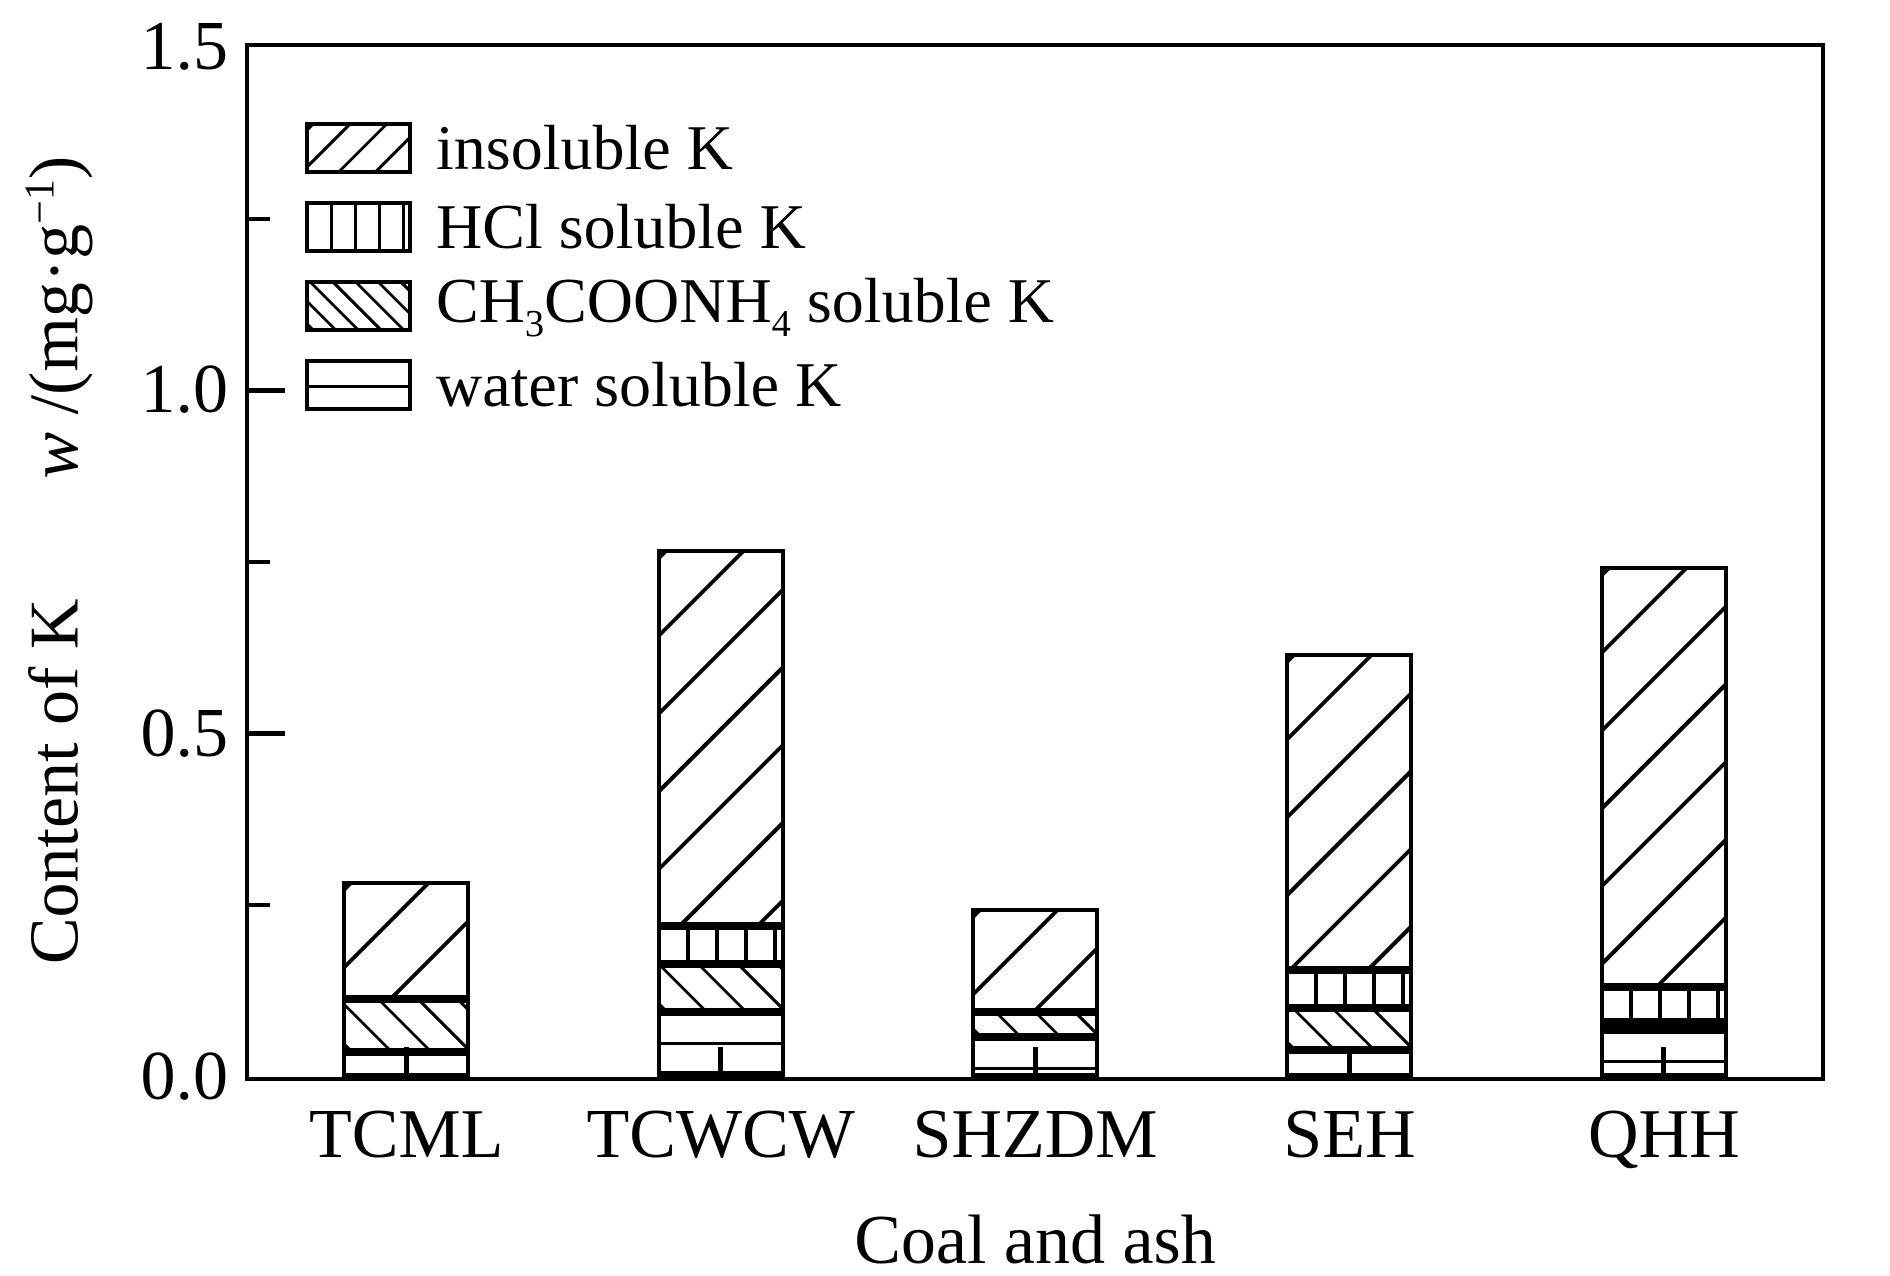  What do you see at coordinates (1663, 1134) in the screenshot?
I see `x-tick-label-qhh: QHH` at bounding box center [1663, 1134].